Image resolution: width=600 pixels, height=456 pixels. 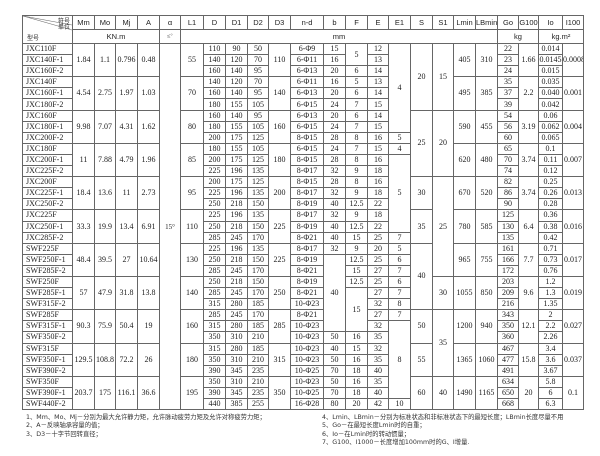 What do you see at coordinates (47, 248) in the screenshot?
I see `cell-model: SWF225F` at bounding box center [47, 248].